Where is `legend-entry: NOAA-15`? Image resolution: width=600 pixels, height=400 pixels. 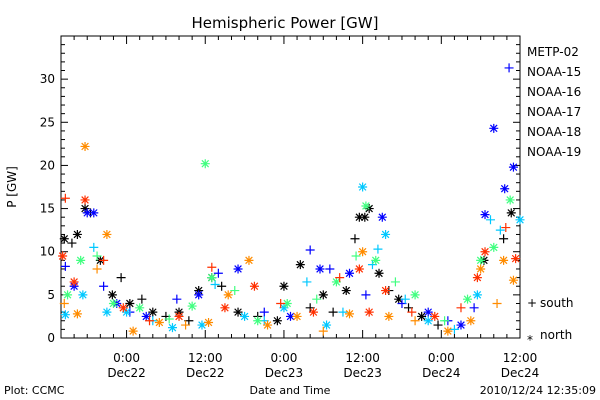 legend-entry: NOAA-15 is located at coordinates (554, 72).